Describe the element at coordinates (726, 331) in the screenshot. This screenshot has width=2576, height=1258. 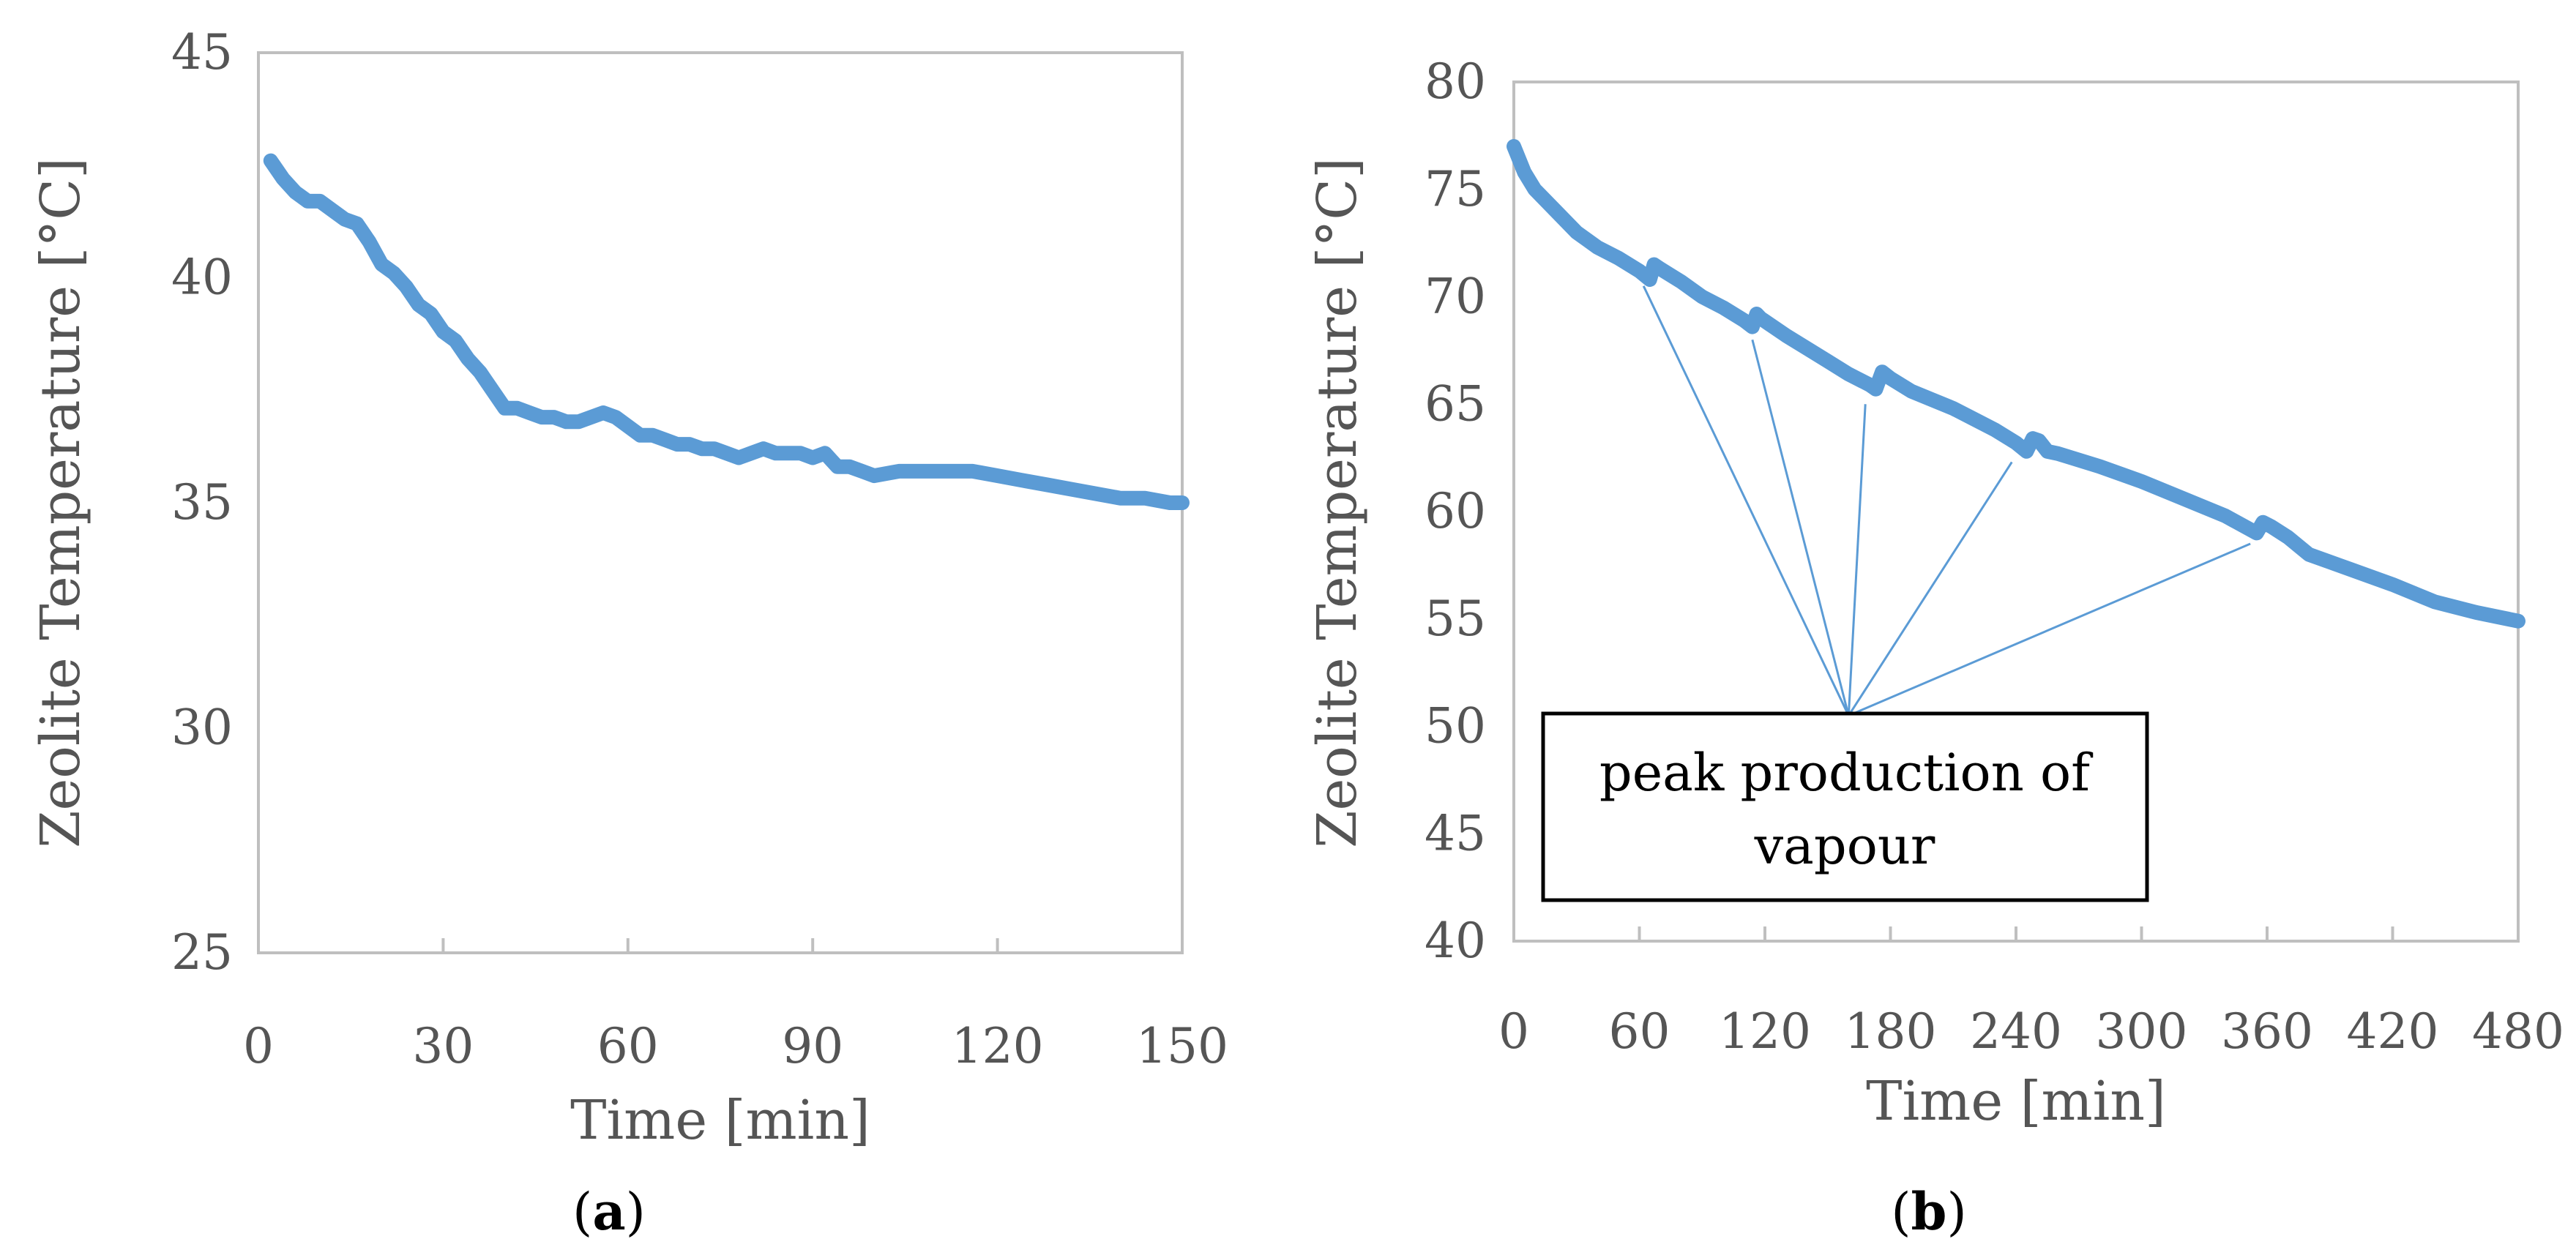
I see `chart-a-series-line` at that location.